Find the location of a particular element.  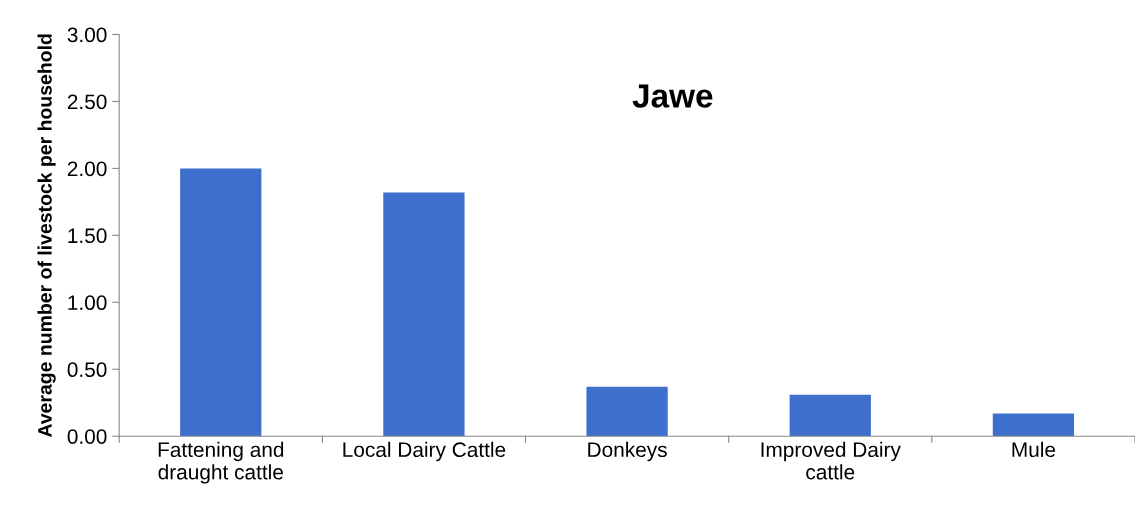

x-tick-label: Mule is located at coordinates (1034, 449).